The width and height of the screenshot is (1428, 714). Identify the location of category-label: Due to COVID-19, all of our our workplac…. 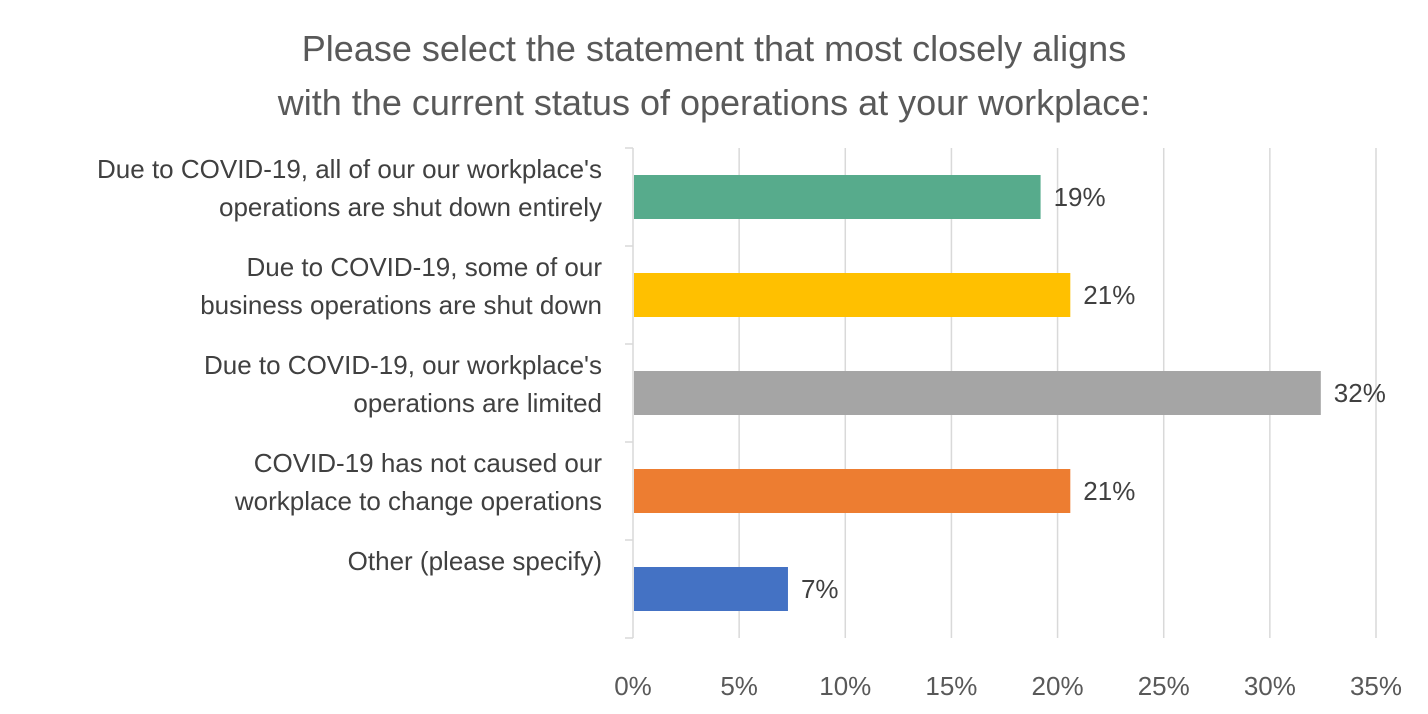
(302, 188).